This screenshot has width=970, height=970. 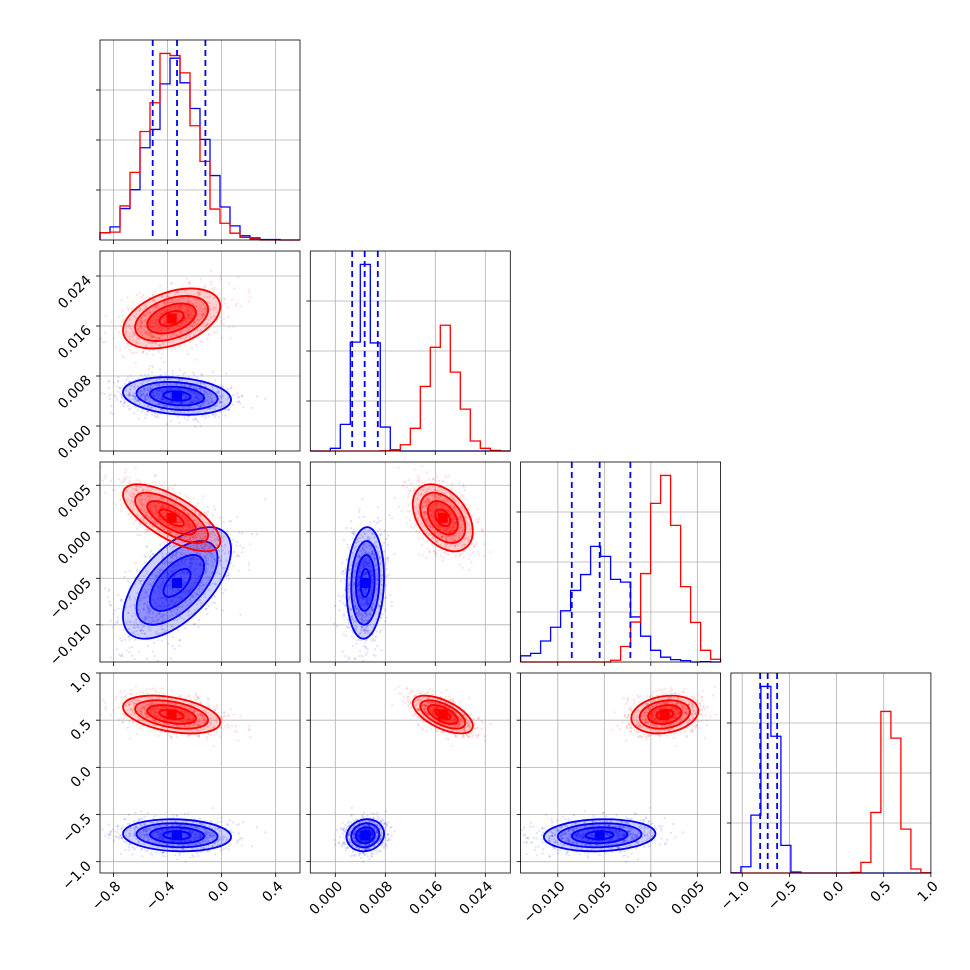 I want to click on y-tick-label: −0.010, so click(x=71, y=645).